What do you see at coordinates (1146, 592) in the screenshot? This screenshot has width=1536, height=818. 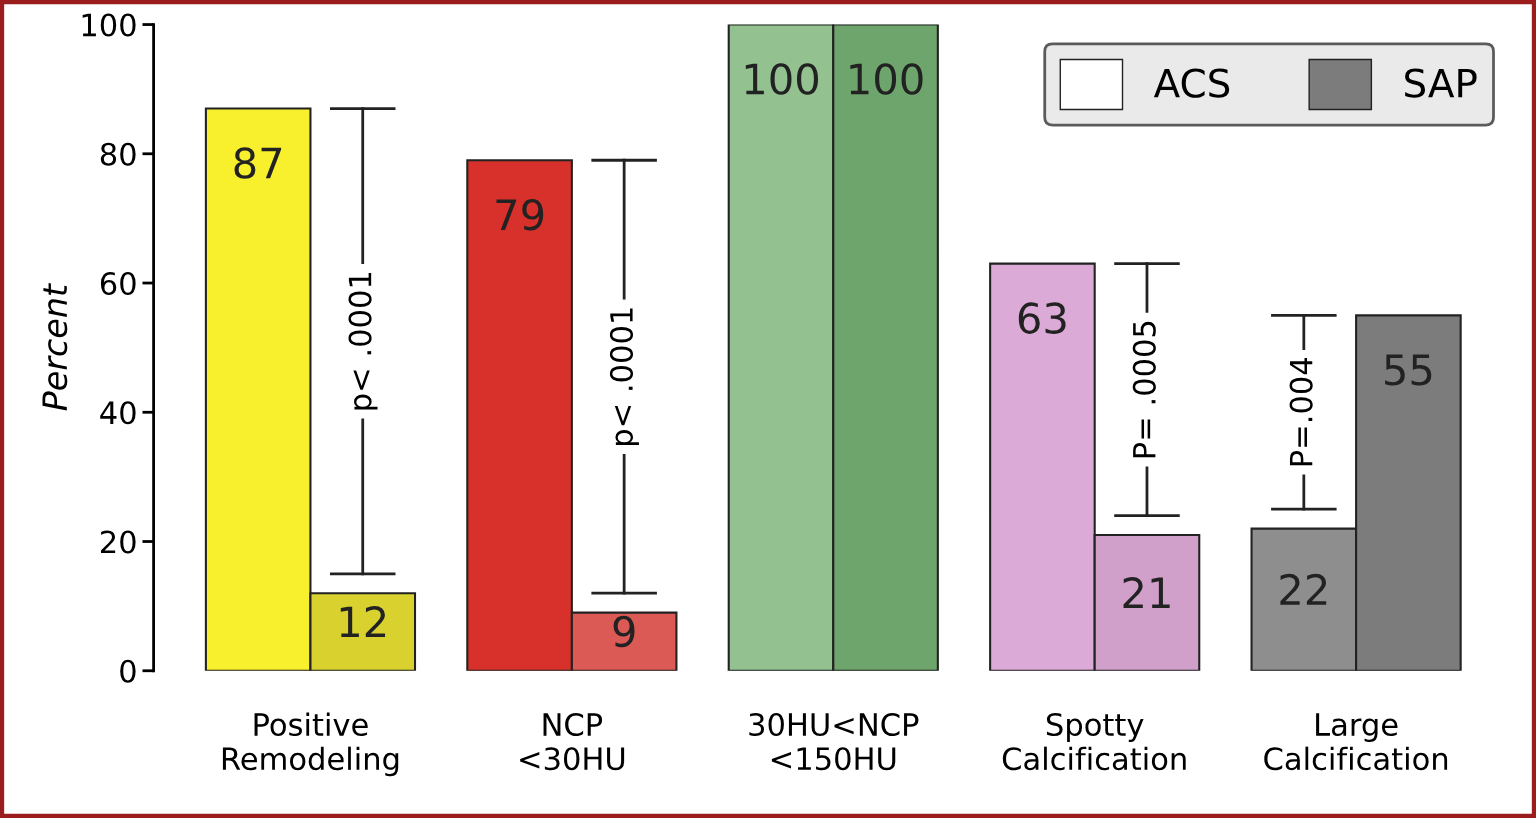 I see `data-label: 21` at bounding box center [1146, 592].